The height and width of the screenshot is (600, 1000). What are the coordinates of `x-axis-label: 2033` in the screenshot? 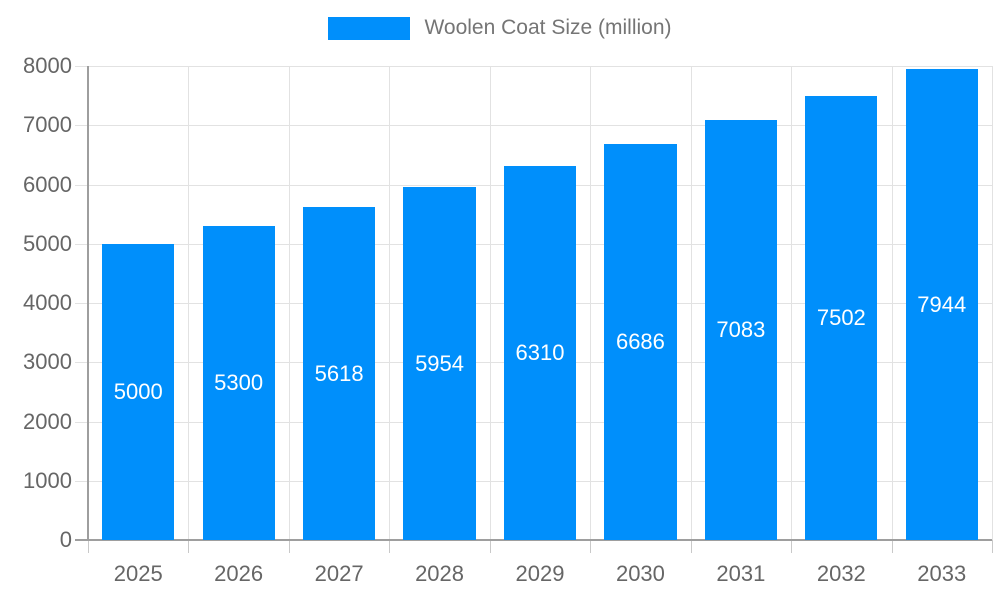 It's located at (942, 573).